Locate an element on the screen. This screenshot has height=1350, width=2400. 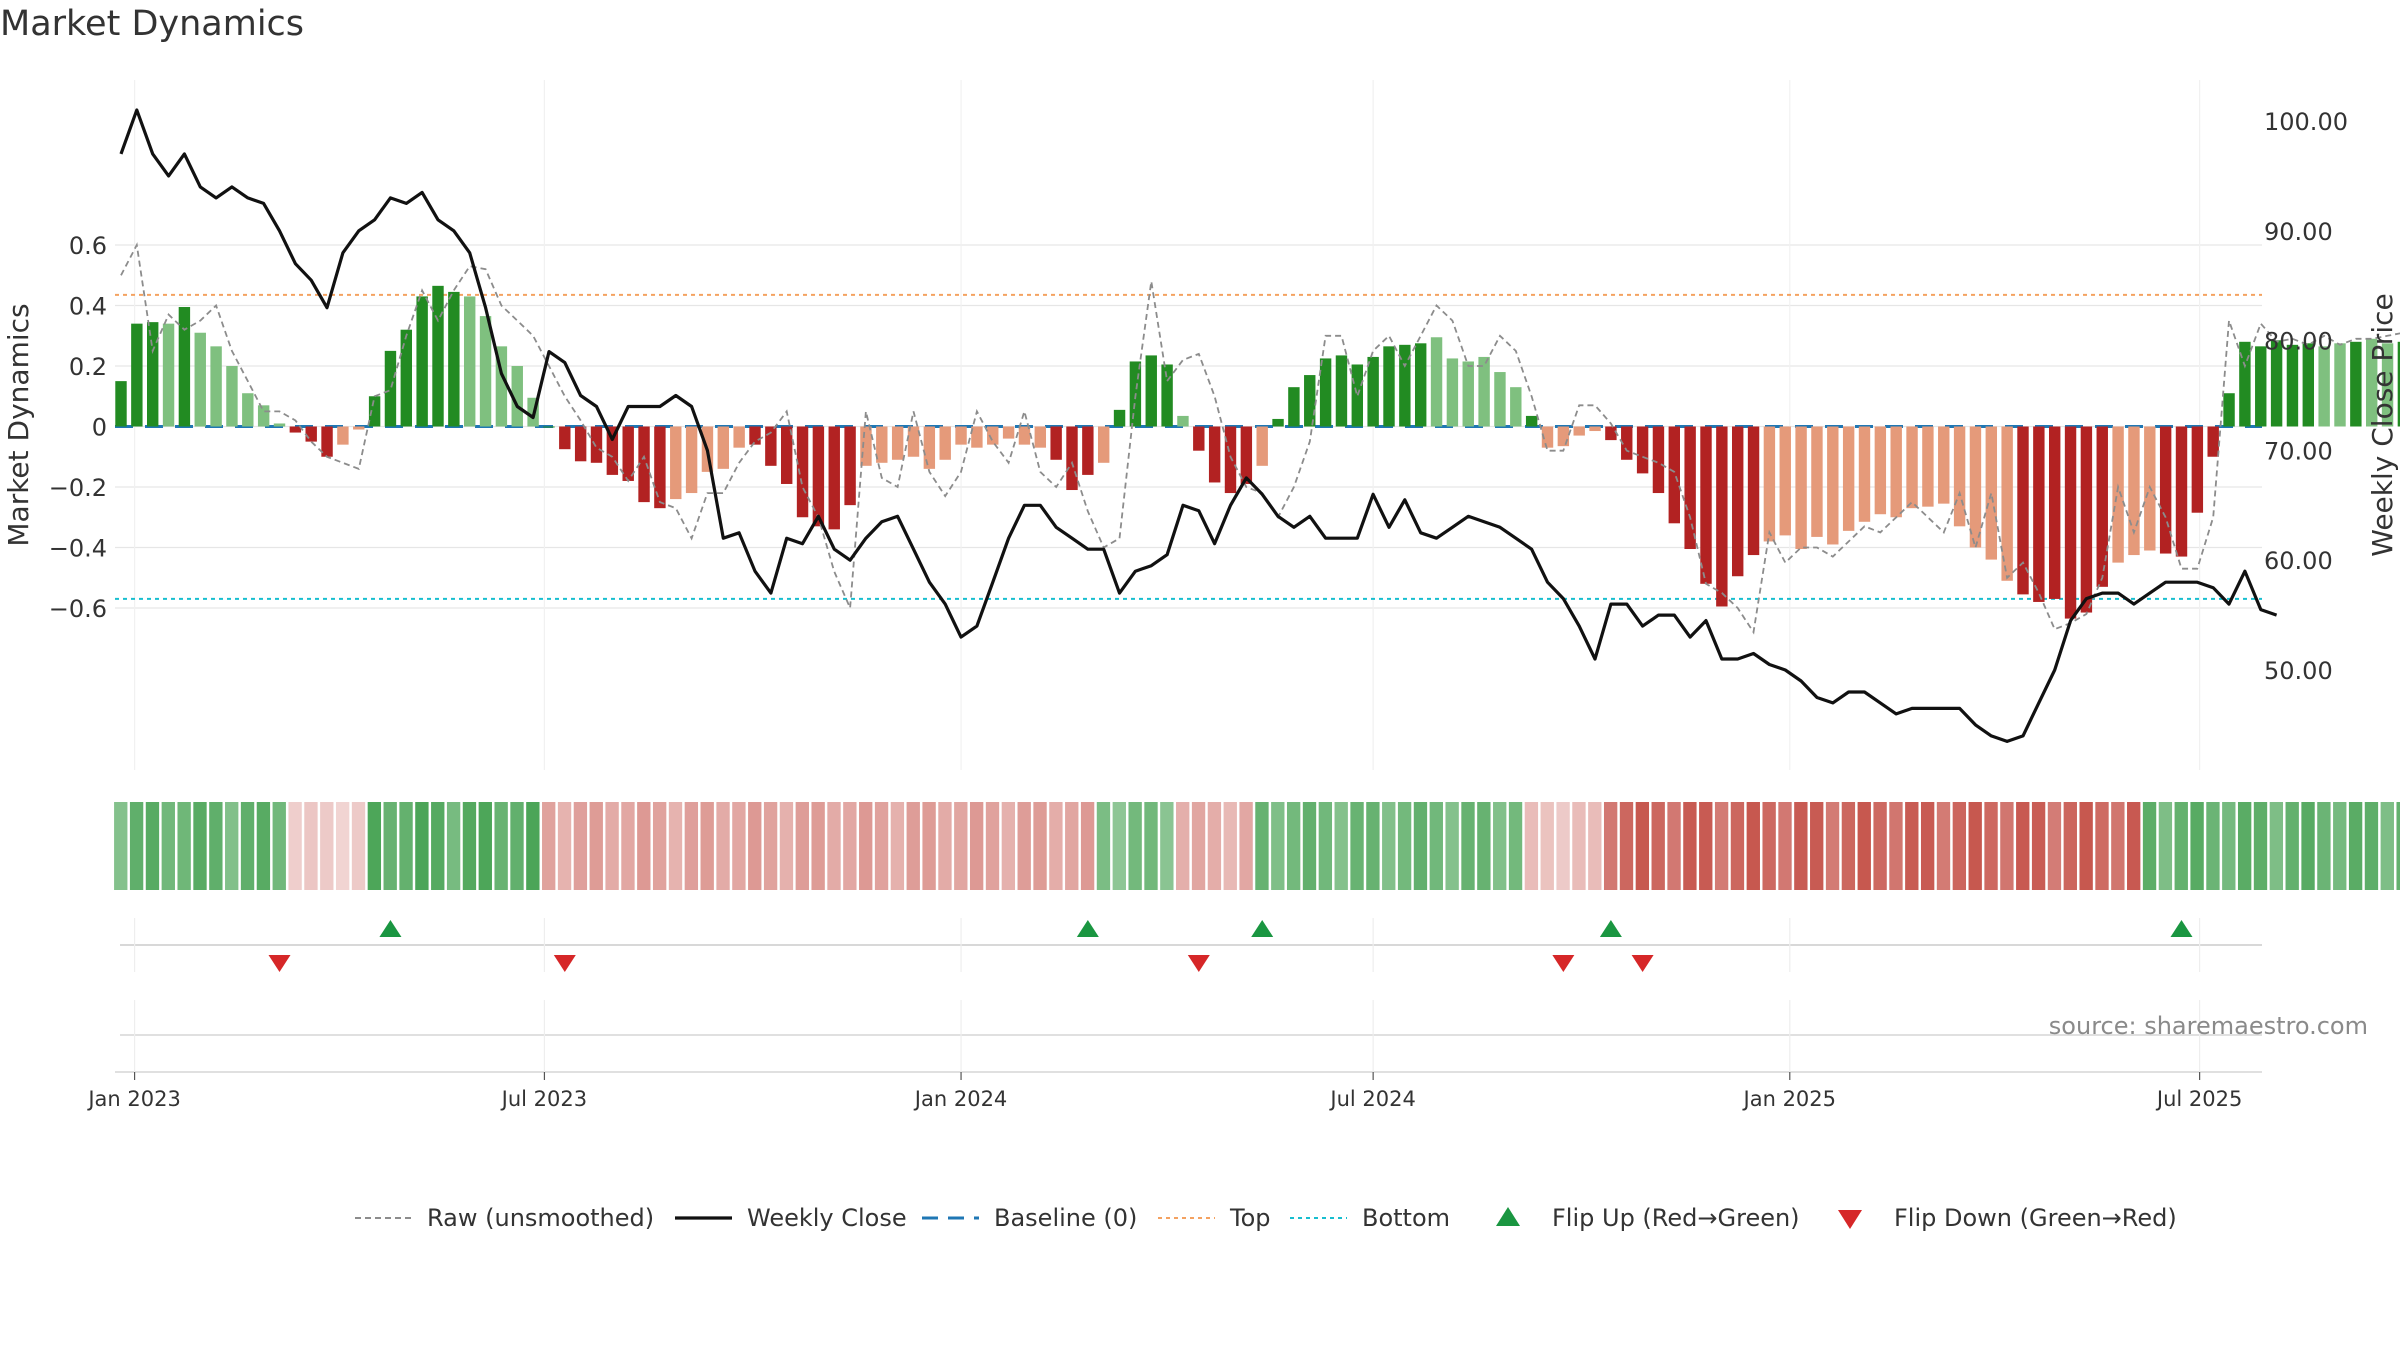
legend-item: Flip Down (Green→Red) is located at coordinates (2007, 1218).